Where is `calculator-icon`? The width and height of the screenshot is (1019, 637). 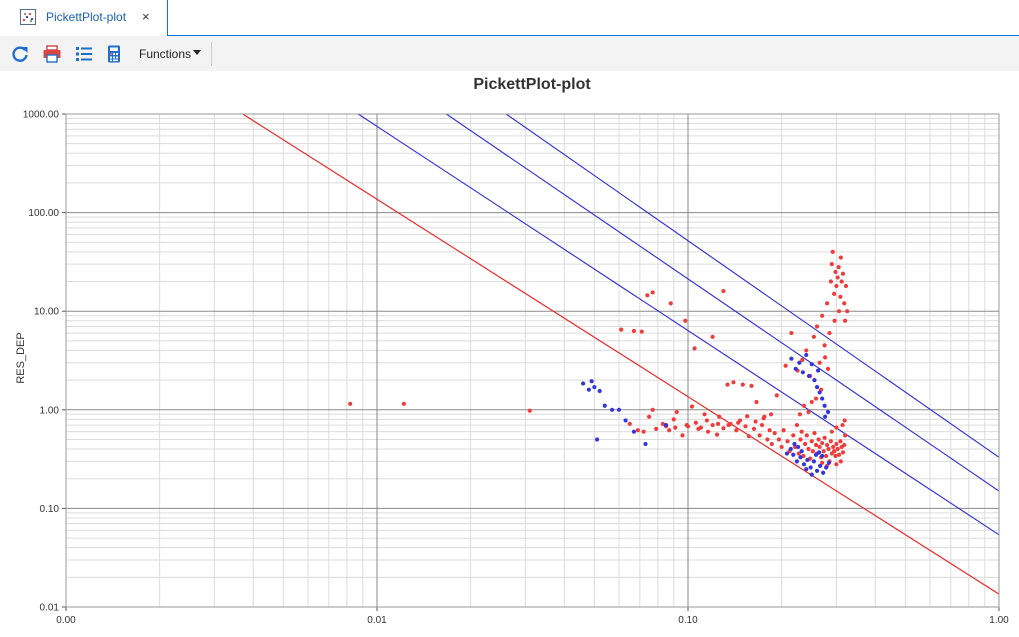
calculator-icon is located at coordinates (114, 54).